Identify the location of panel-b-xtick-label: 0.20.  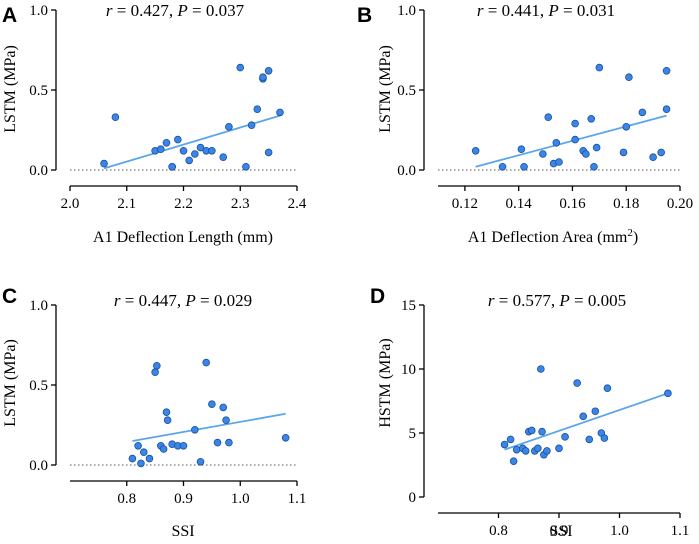
(680, 204).